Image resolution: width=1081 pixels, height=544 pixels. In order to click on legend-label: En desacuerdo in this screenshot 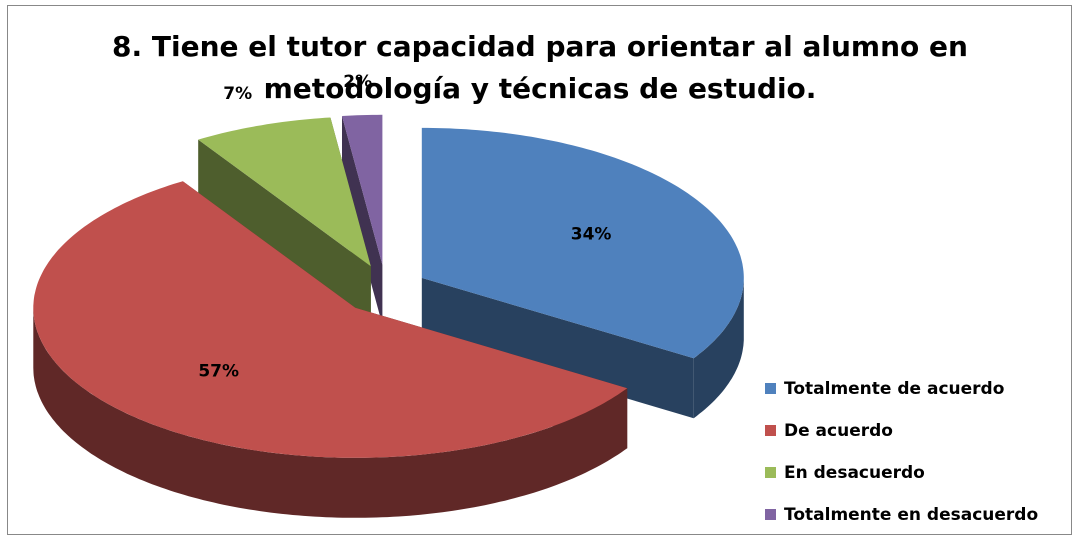, I will do `click(854, 473)`.